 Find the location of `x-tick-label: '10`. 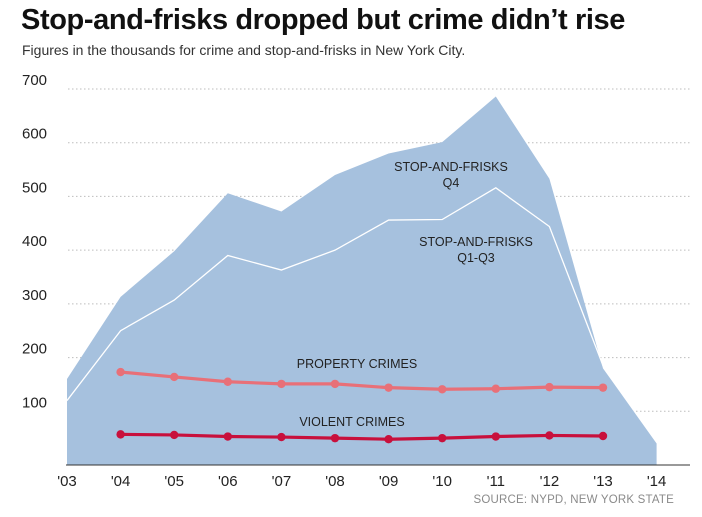

x-tick-label: '10 is located at coordinates (442, 481).